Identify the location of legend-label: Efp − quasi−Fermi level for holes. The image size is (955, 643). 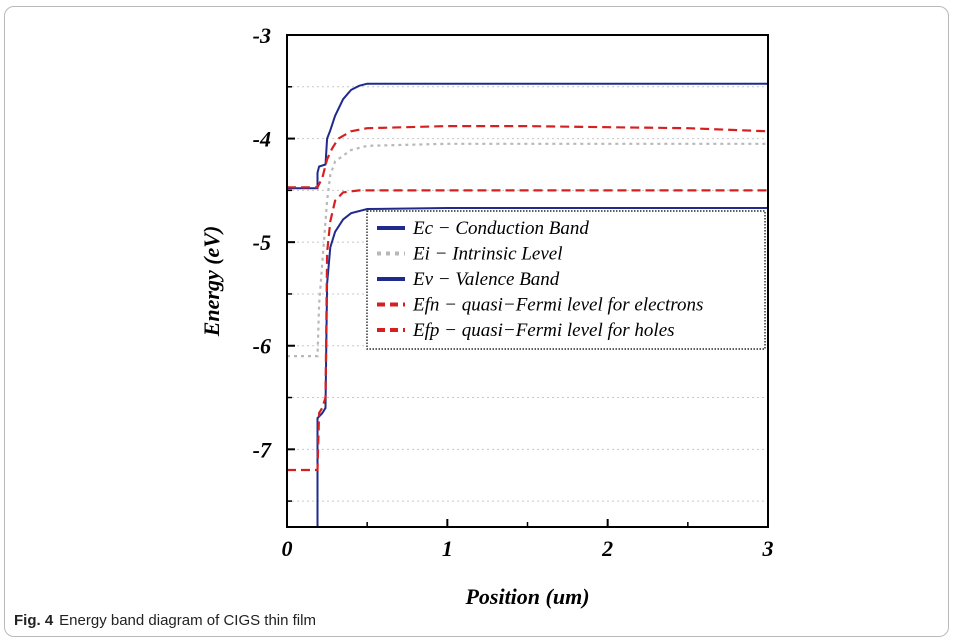
(543, 330).